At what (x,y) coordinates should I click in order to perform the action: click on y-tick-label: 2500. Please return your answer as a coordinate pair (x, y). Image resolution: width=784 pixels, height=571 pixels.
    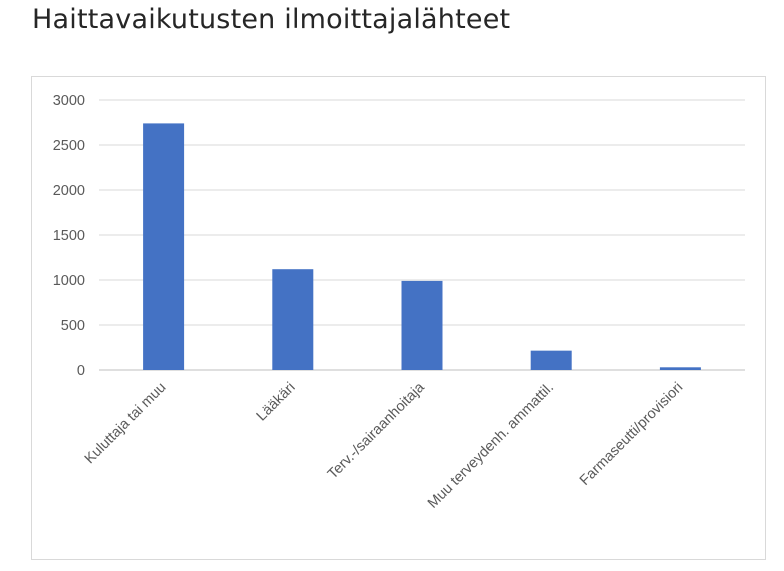
    Looking at the image, I should click on (69, 146).